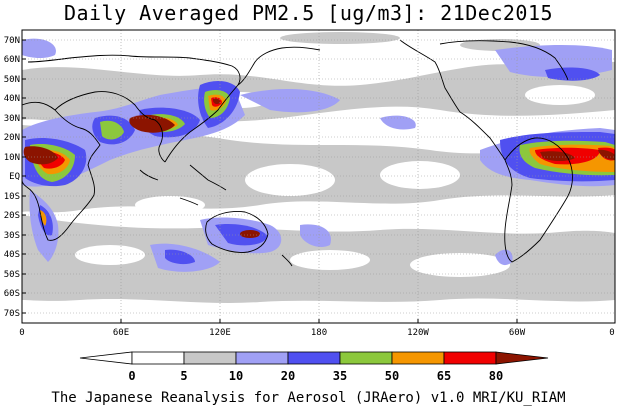  What do you see at coordinates (12, 138) in the screenshot?
I see `lat-label-20n: 20N` at bounding box center [12, 138].